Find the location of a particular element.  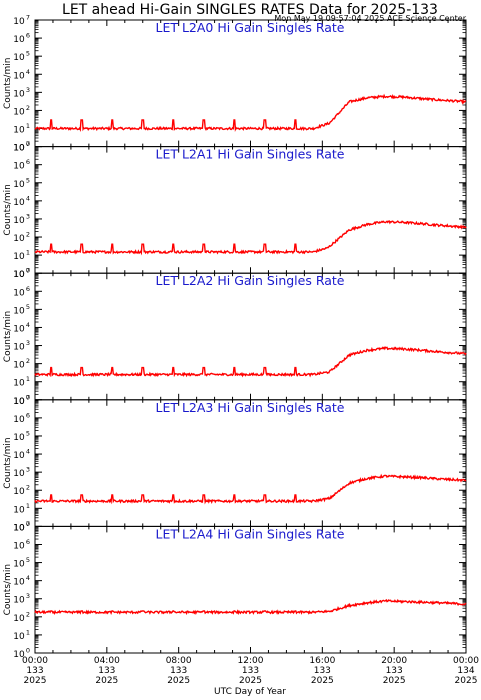

x-tick-time: 20:00 is located at coordinates (394, 661).